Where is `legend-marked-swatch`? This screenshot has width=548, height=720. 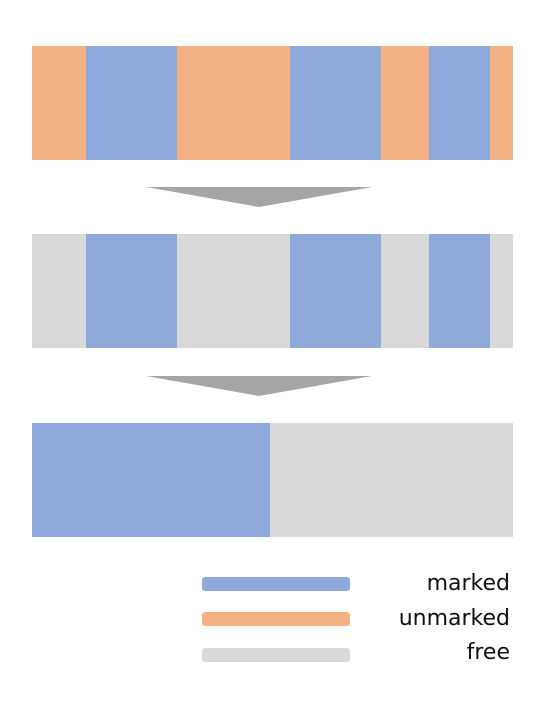 legend-marked-swatch is located at coordinates (276, 584).